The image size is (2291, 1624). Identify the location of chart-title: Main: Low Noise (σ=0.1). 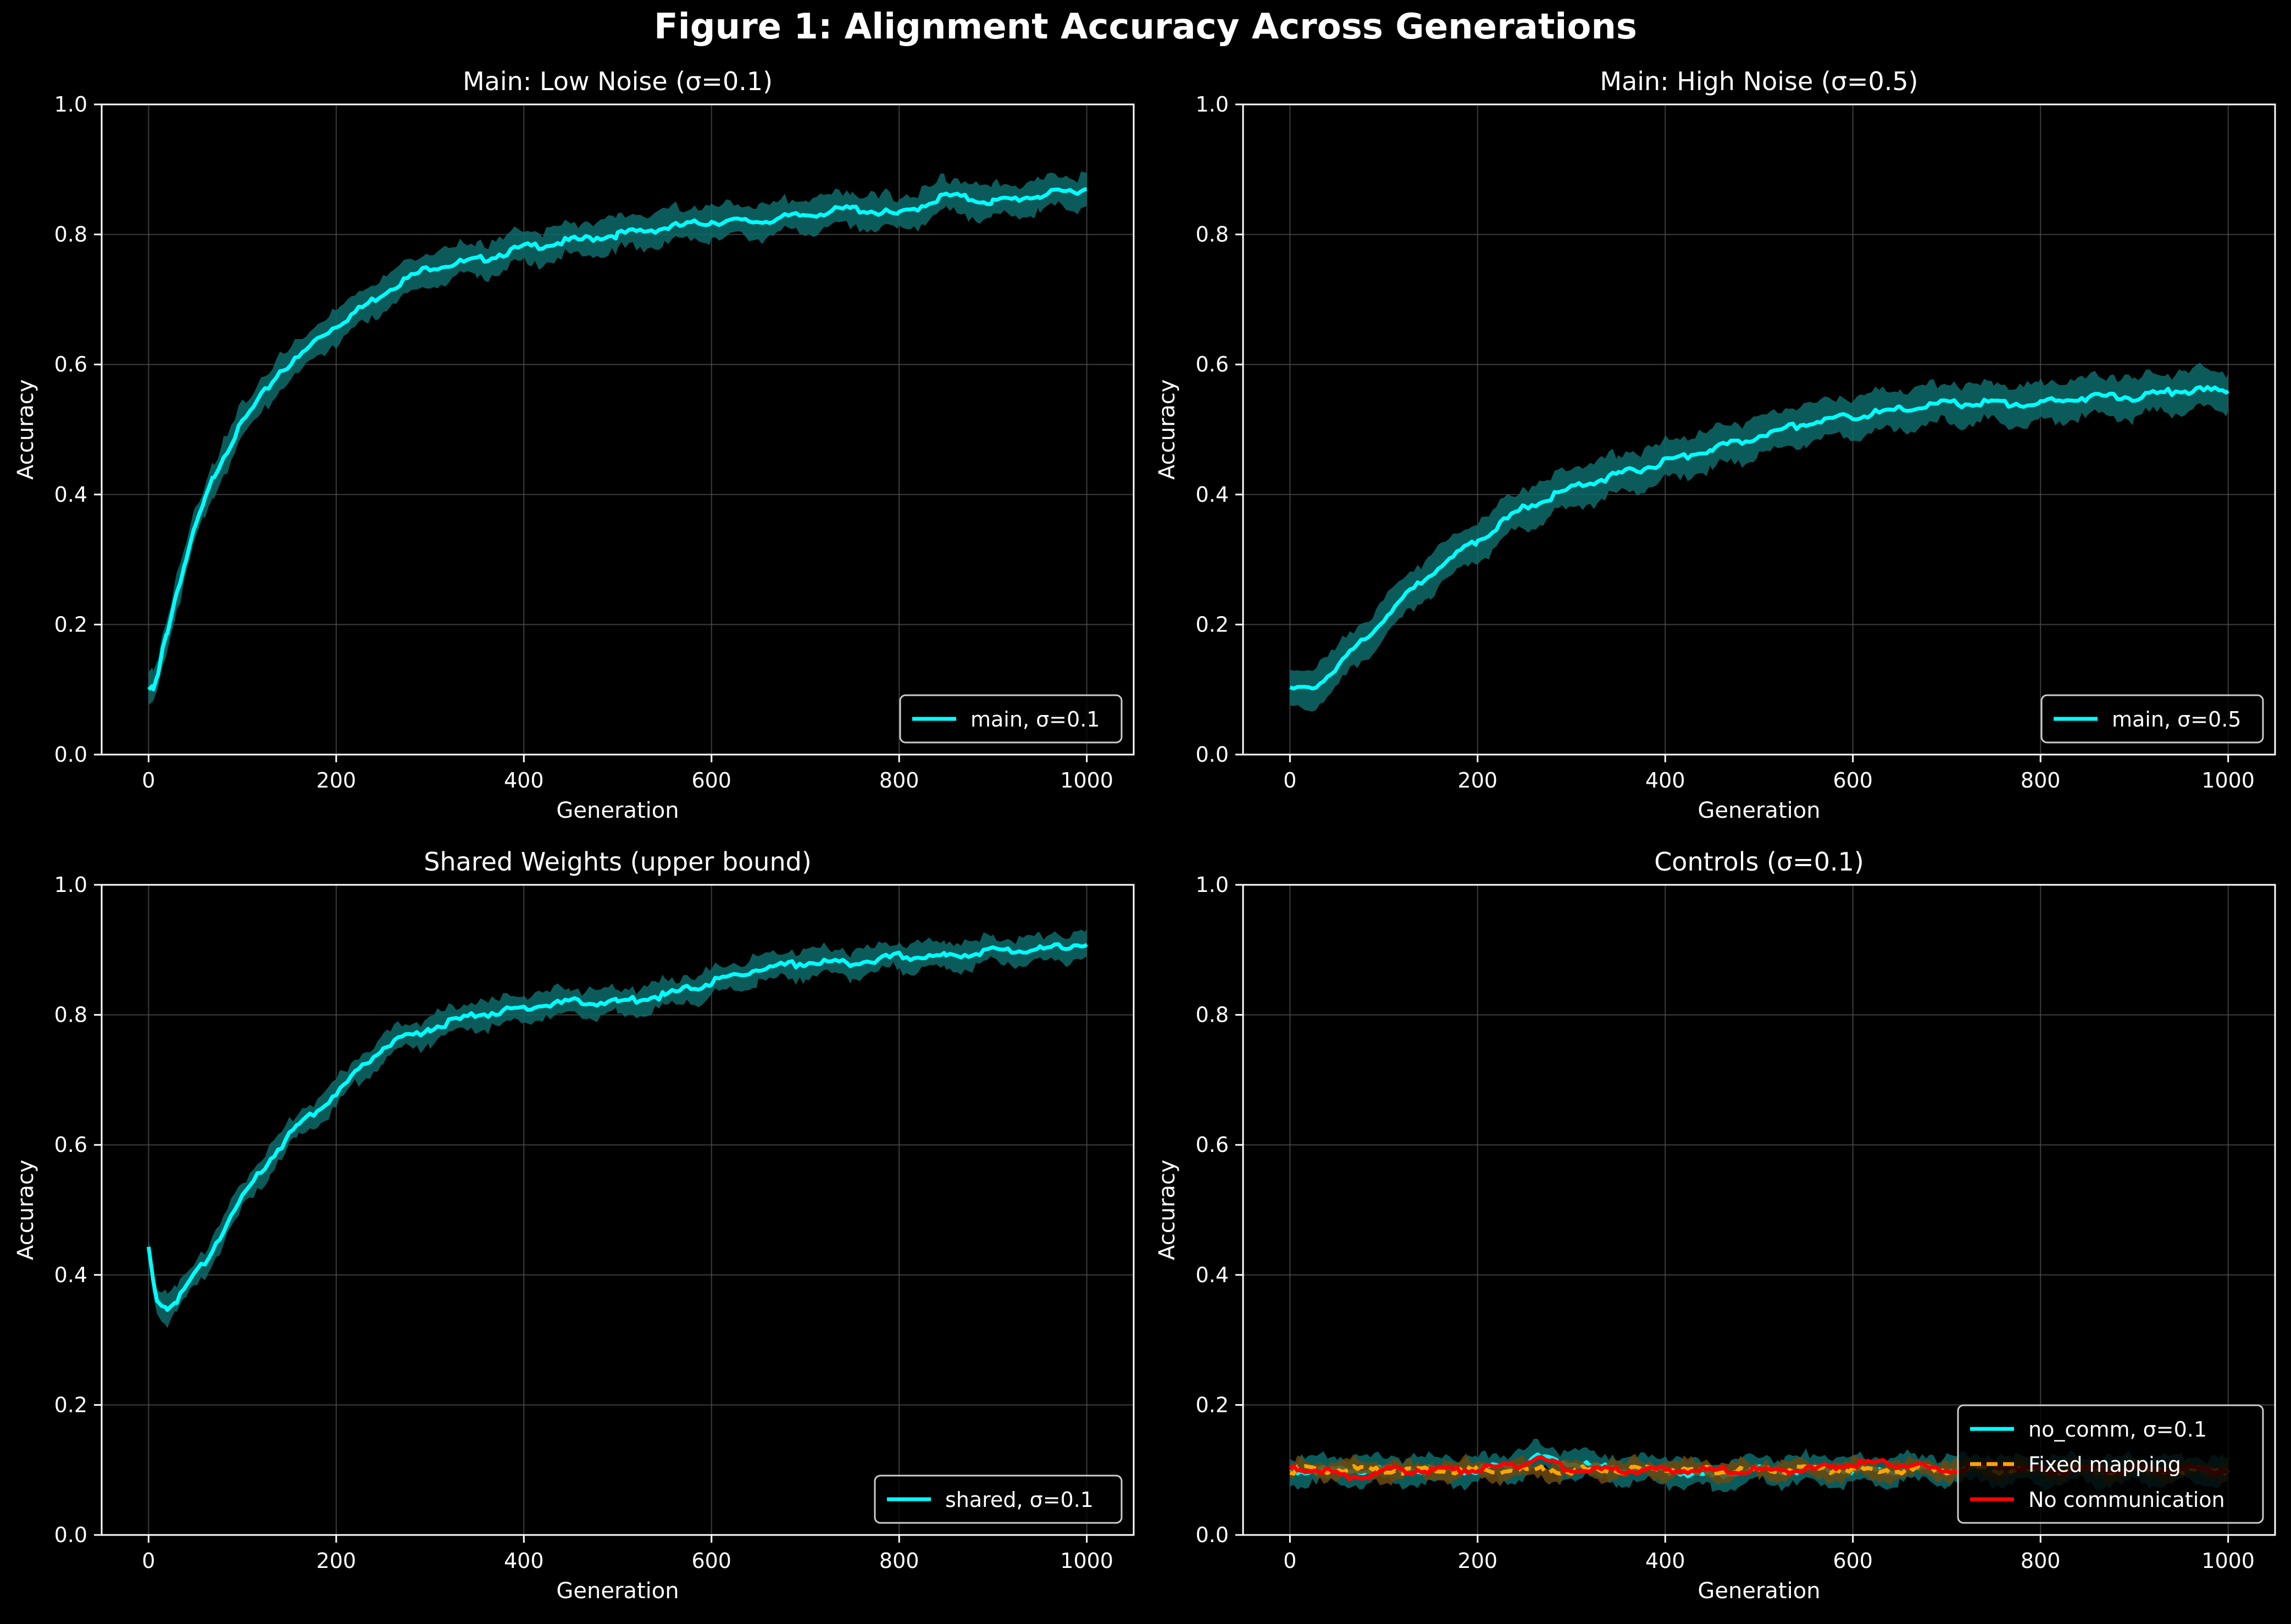
(618, 81).